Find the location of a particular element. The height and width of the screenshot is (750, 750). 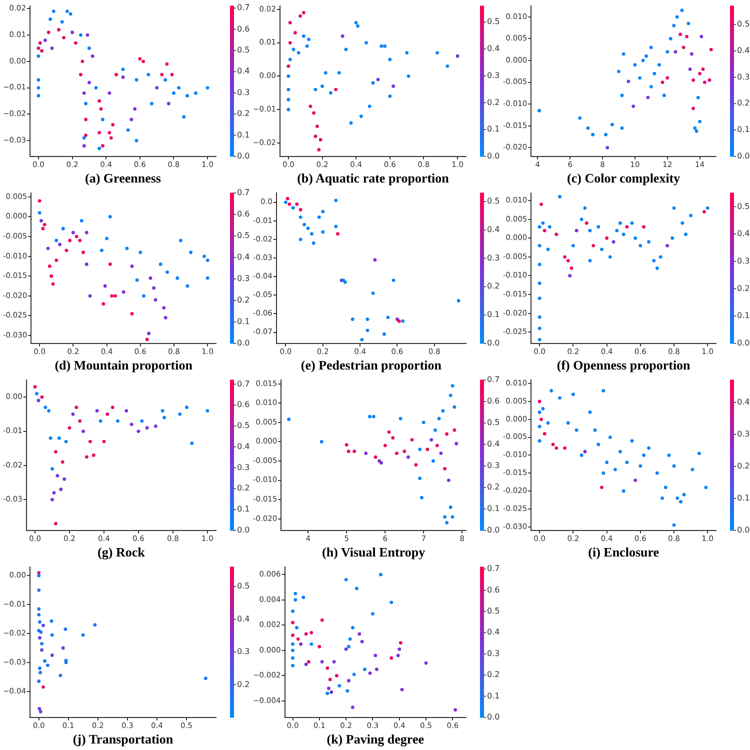

x-axis-title: (i) Enclosure is located at coordinates (624, 552).